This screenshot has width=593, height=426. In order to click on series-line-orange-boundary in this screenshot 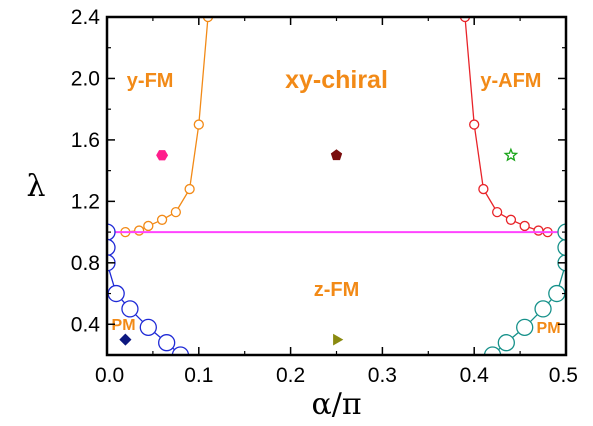, I will do `click(158, 125)`.